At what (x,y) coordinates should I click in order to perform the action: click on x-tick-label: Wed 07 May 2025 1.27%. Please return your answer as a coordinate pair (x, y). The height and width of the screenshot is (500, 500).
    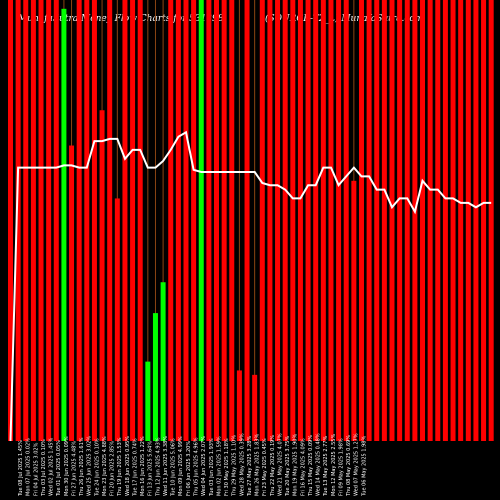
    Looking at the image, I should click on (357, 464).